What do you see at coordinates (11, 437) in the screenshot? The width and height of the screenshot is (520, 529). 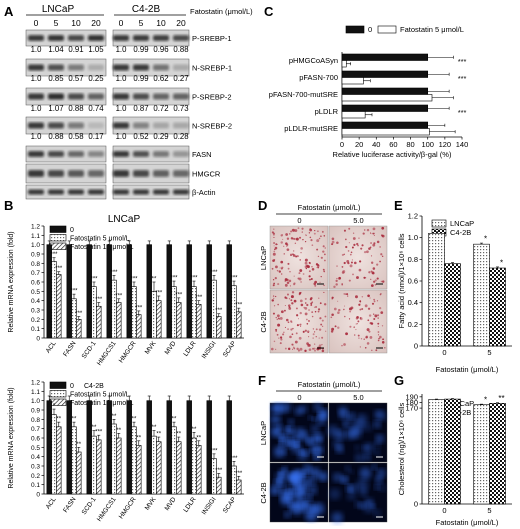 I see `y-axis-label: Relative mRNA expression (fold)` at bounding box center [11, 437].